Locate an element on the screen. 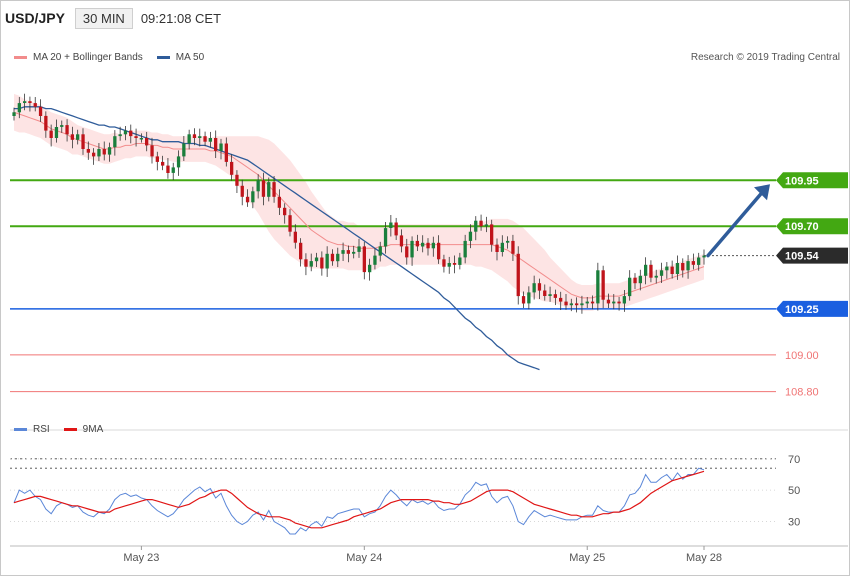  level-label-109.54: 109.54 is located at coordinates (802, 257).